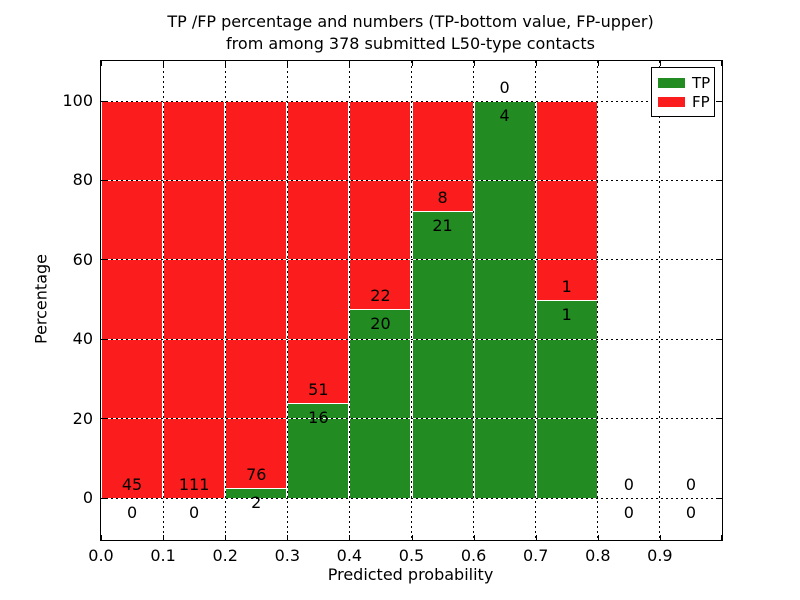 The height and width of the screenshot is (600, 800). What do you see at coordinates (535, 555) in the screenshot?
I see `x-tick-label: 0.7` at bounding box center [535, 555].